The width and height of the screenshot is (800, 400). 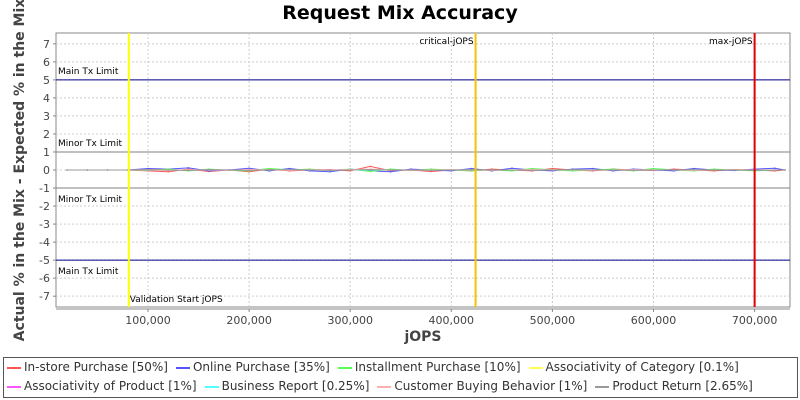 What do you see at coordinates (46, 98) in the screenshot?
I see `y-tick-label: 4` at bounding box center [46, 98].